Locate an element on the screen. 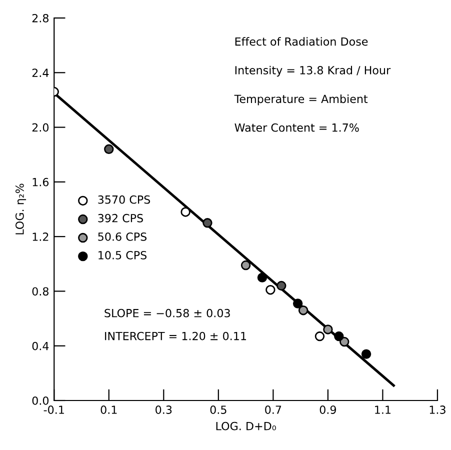 This screenshot has width=451, height=450. annotation: INTERCEPT = 1.20 ± 0.11 is located at coordinates (175, 336).